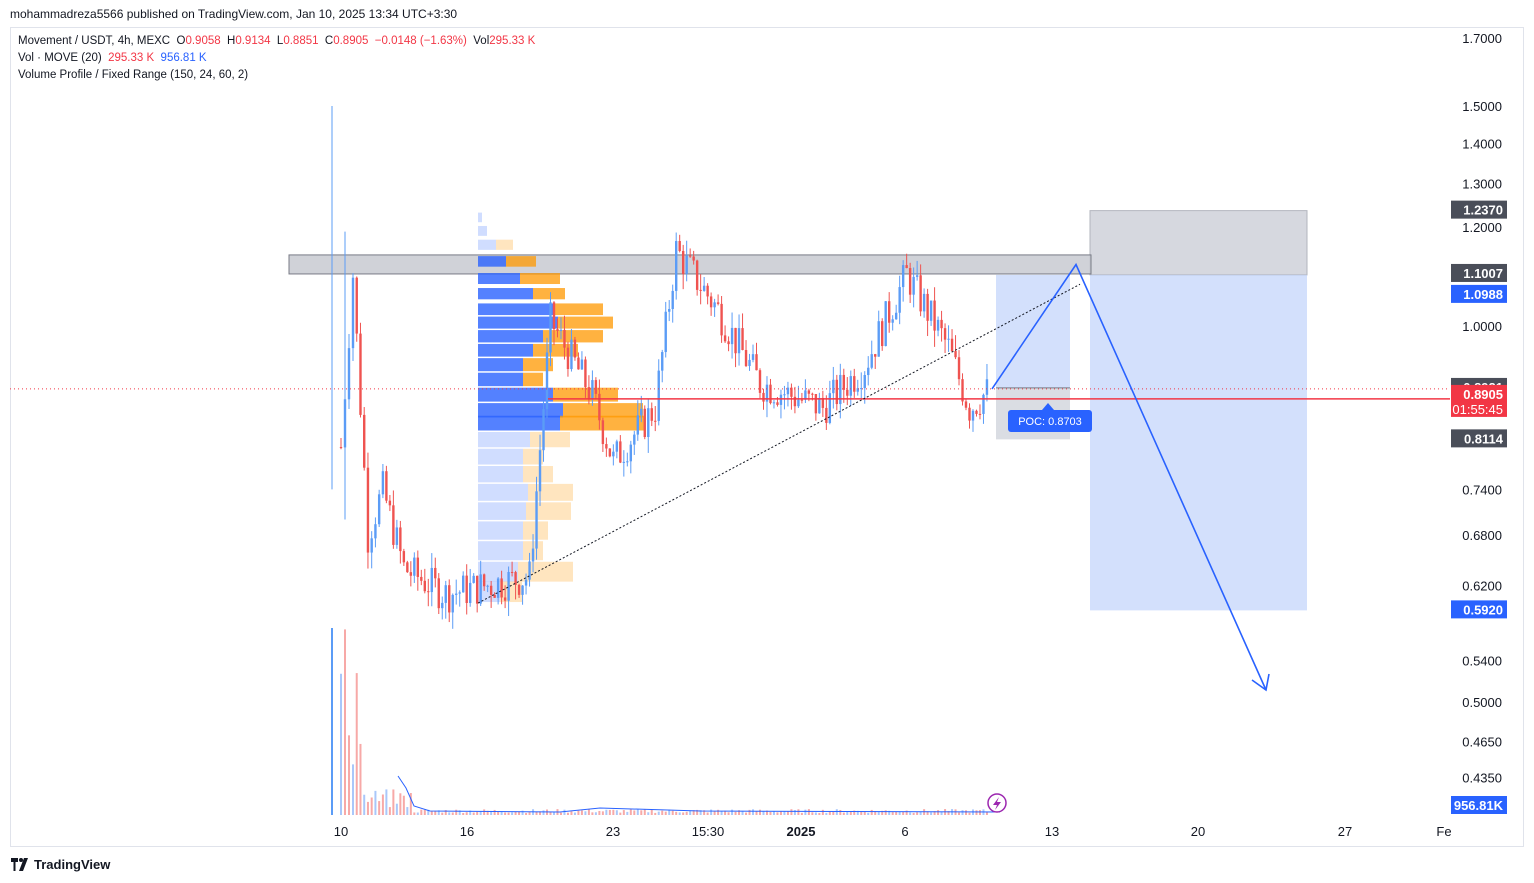 This screenshot has width=1534, height=883. Describe the element at coordinates (515, 394) in the screenshot. I see `vp-row-up` at that location.